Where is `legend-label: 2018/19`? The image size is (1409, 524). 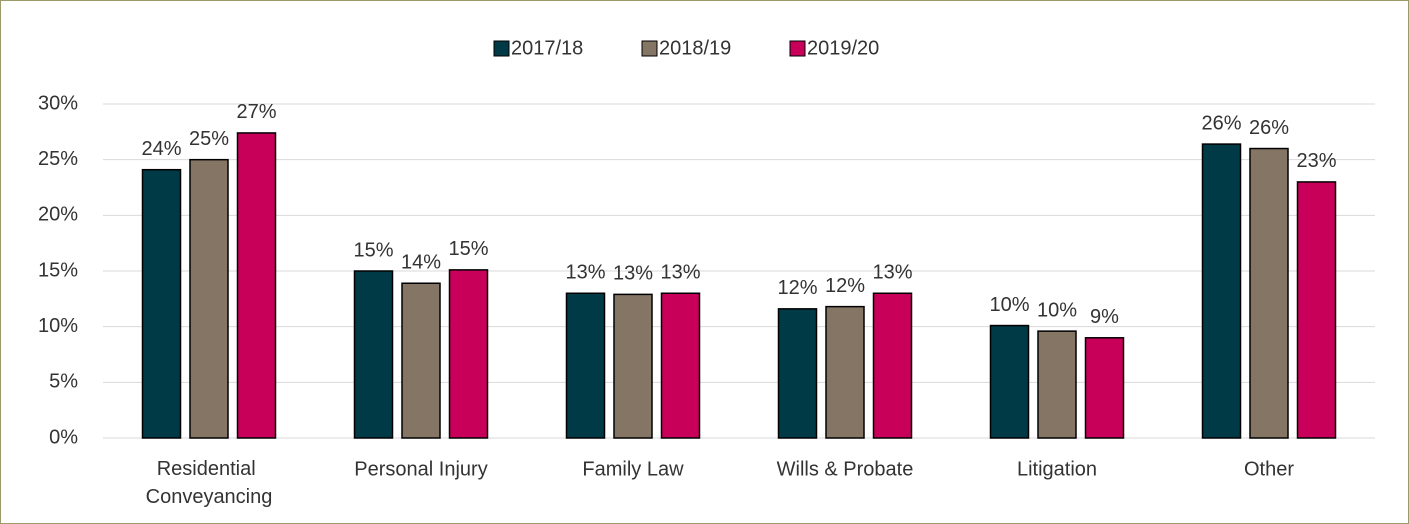
legend-label: 2018/19 is located at coordinates (695, 48).